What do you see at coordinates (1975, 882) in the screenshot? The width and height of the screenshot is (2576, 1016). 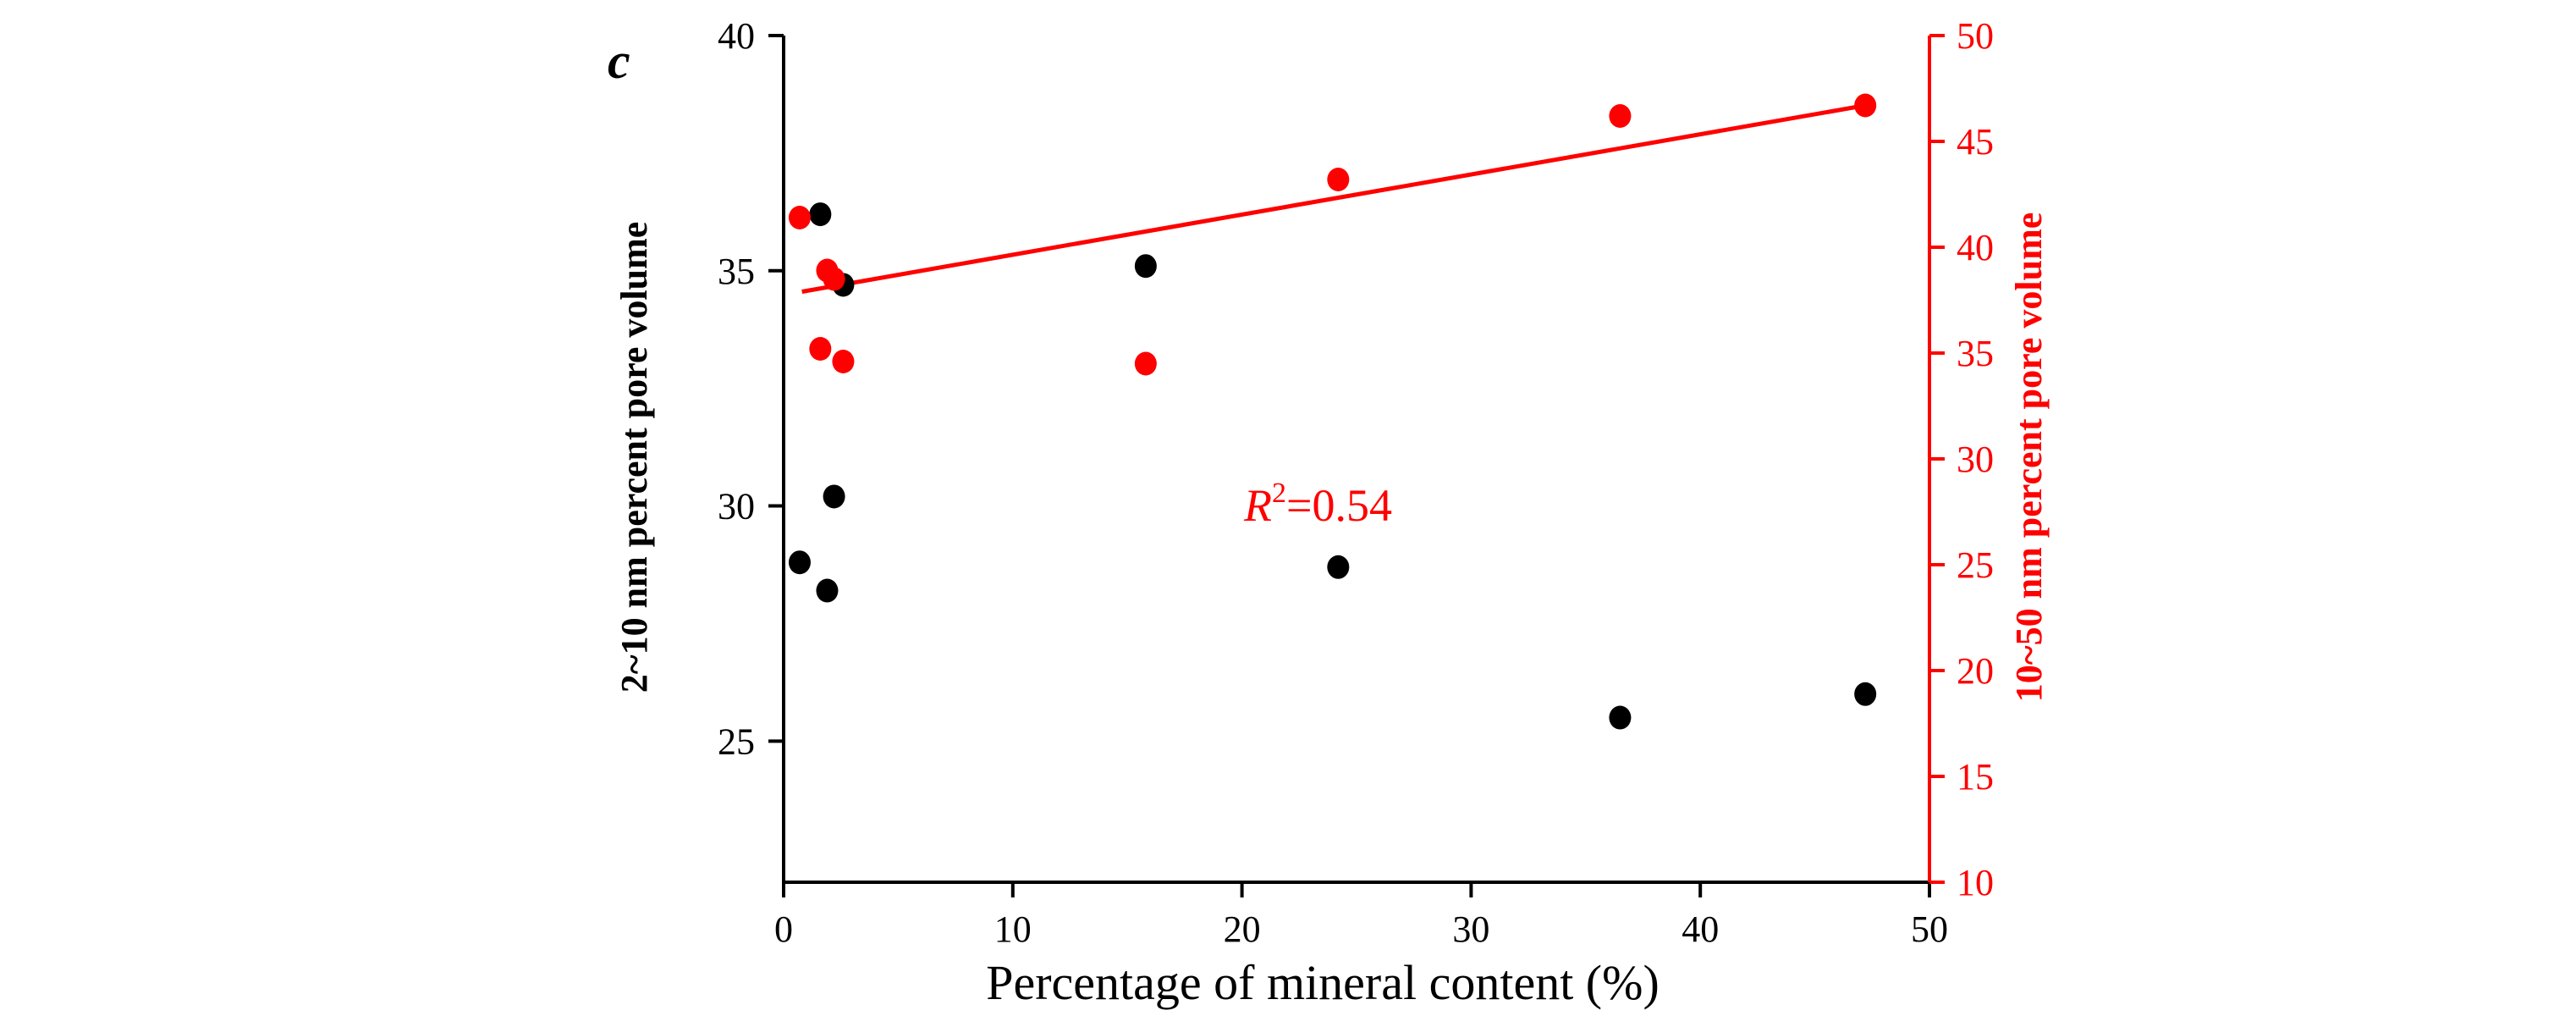 I see `right-tick-label: 10` at bounding box center [1975, 882].